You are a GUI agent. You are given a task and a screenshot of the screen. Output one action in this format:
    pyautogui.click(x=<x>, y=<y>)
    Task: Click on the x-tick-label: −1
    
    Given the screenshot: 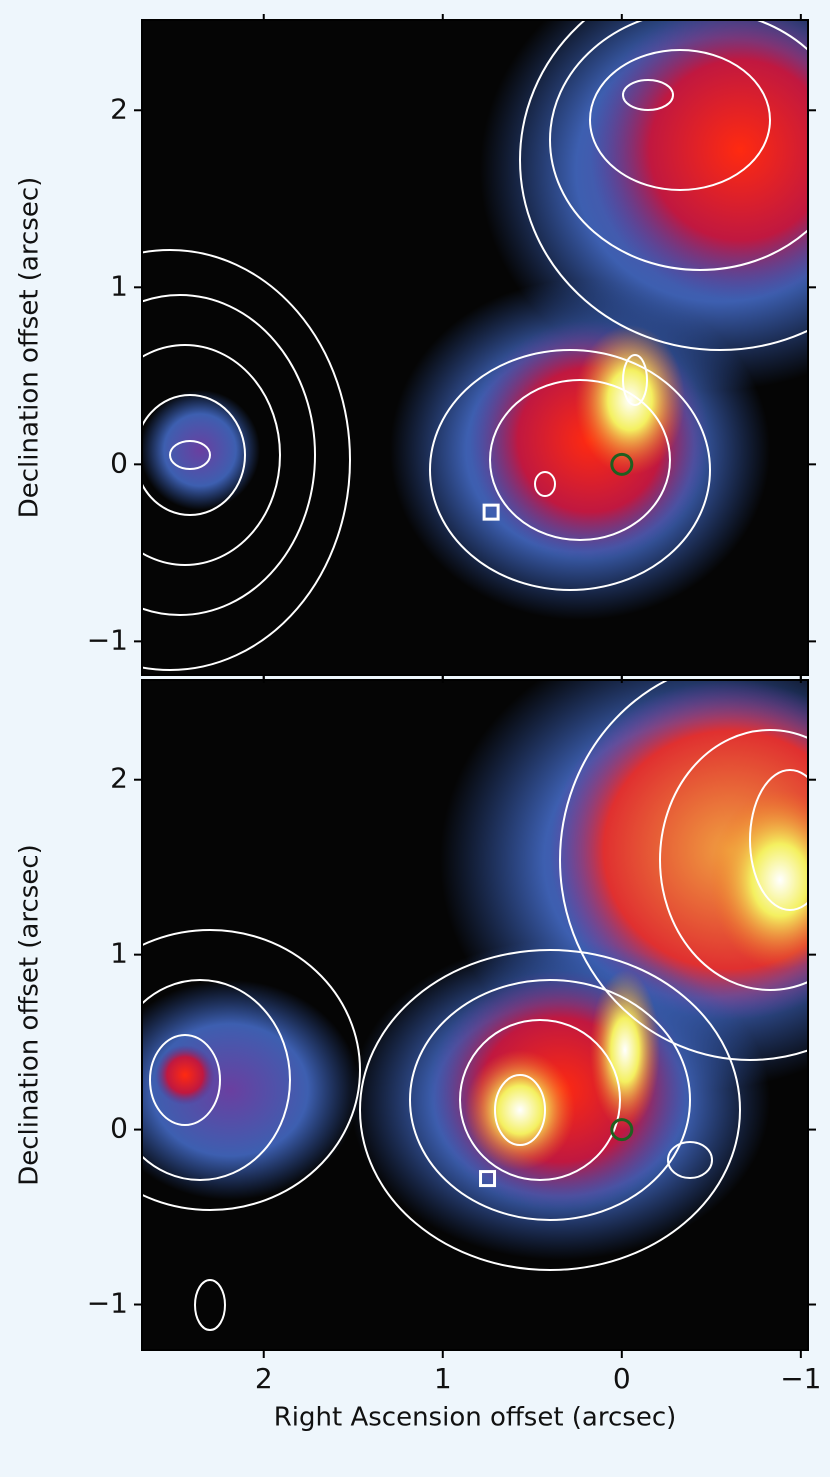 What is the action you would take?
    pyautogui.click(x=800, y=1378)
    